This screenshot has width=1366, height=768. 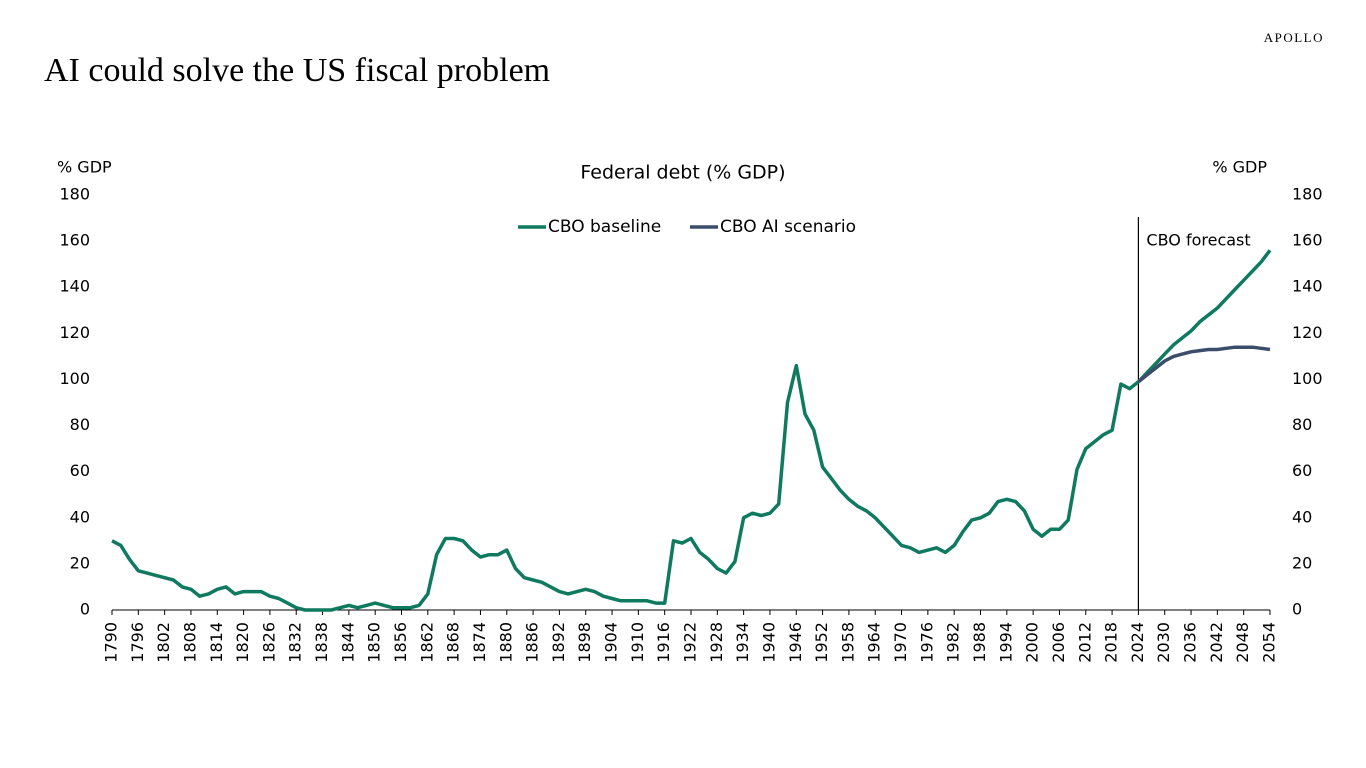 I want to click on y-tick-label: 40, so click(x=80, y=516).